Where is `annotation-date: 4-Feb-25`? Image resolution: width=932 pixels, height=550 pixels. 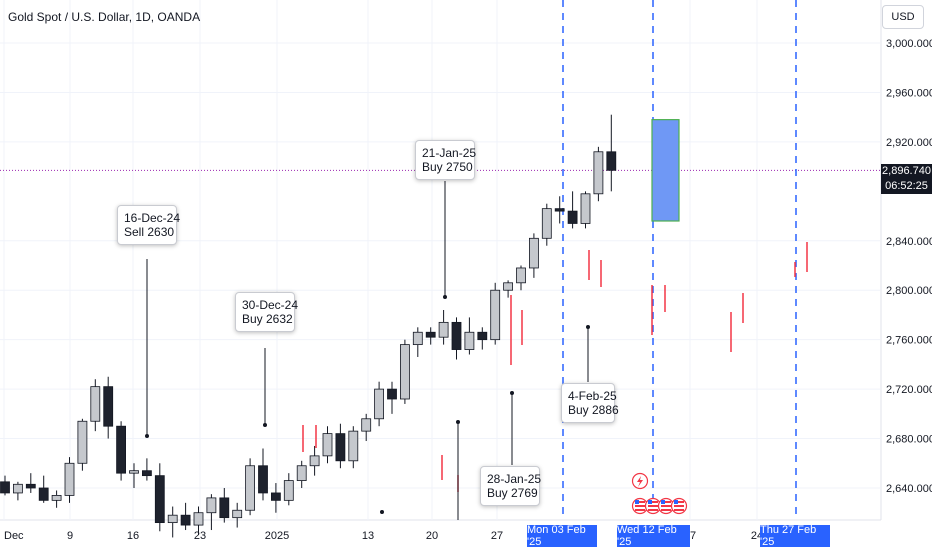 annotation-date: 4-Feb-25 is located at coordinates (592, 396).